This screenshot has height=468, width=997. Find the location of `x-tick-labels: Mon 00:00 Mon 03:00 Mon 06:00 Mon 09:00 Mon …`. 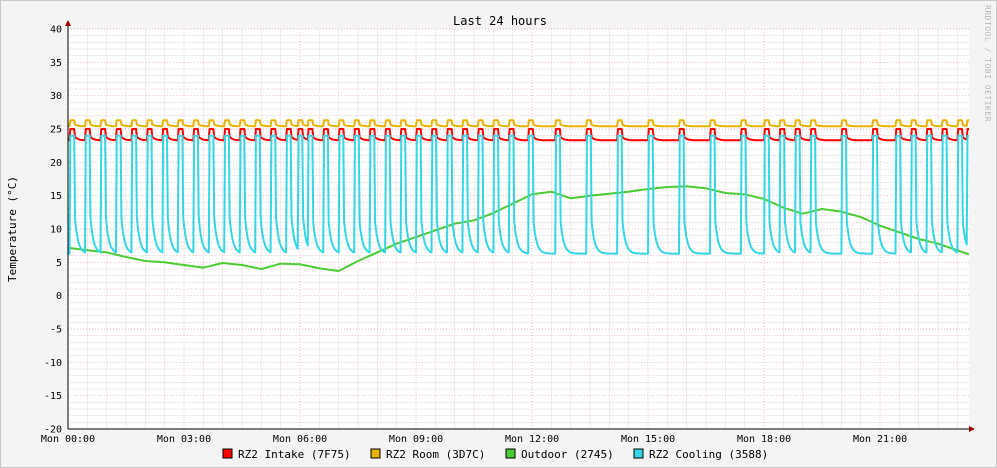

x-tick-labels: Mon 00:00 Mon 03:00 Mon 06:00 Mon 09:00 Mon … is located at coordinates (474, 439).